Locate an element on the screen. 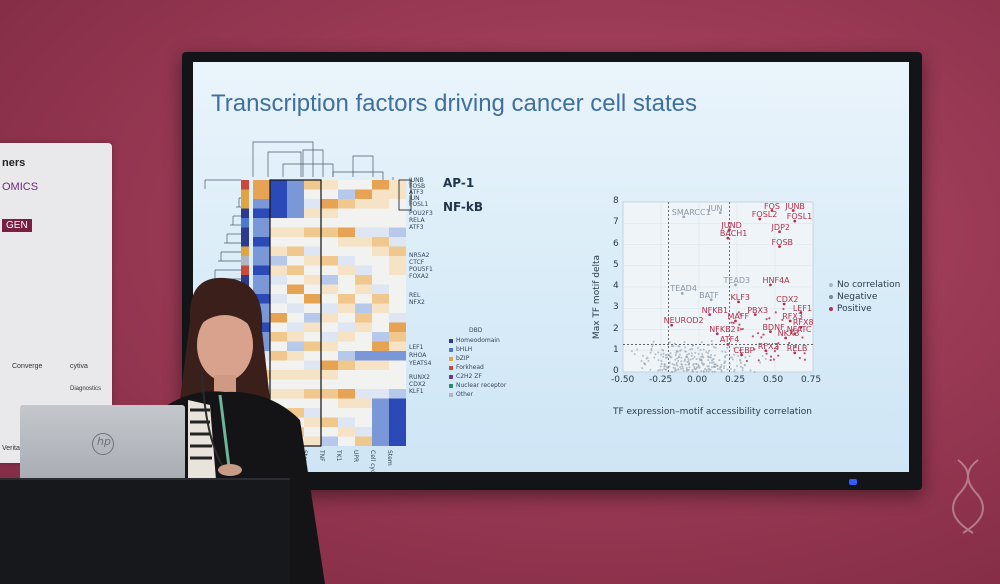 The height and width of the screenshot is (584, 1000). y-tick-label: 0 is located at coordinates (616, 371).